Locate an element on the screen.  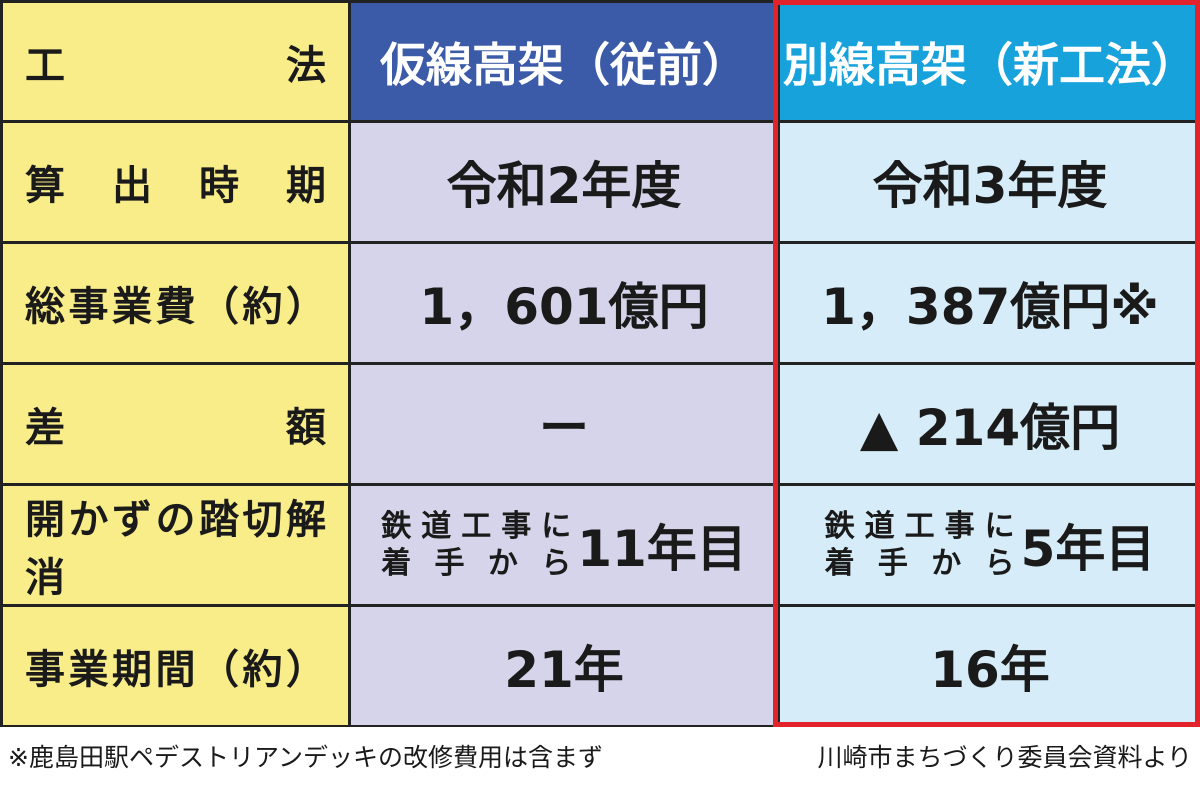
footer: ※鹿島田駅ペデストリアンデッキの改修費用は含まず 川崎市まちづくり委員会資料より is located at coordinates (600, 756).